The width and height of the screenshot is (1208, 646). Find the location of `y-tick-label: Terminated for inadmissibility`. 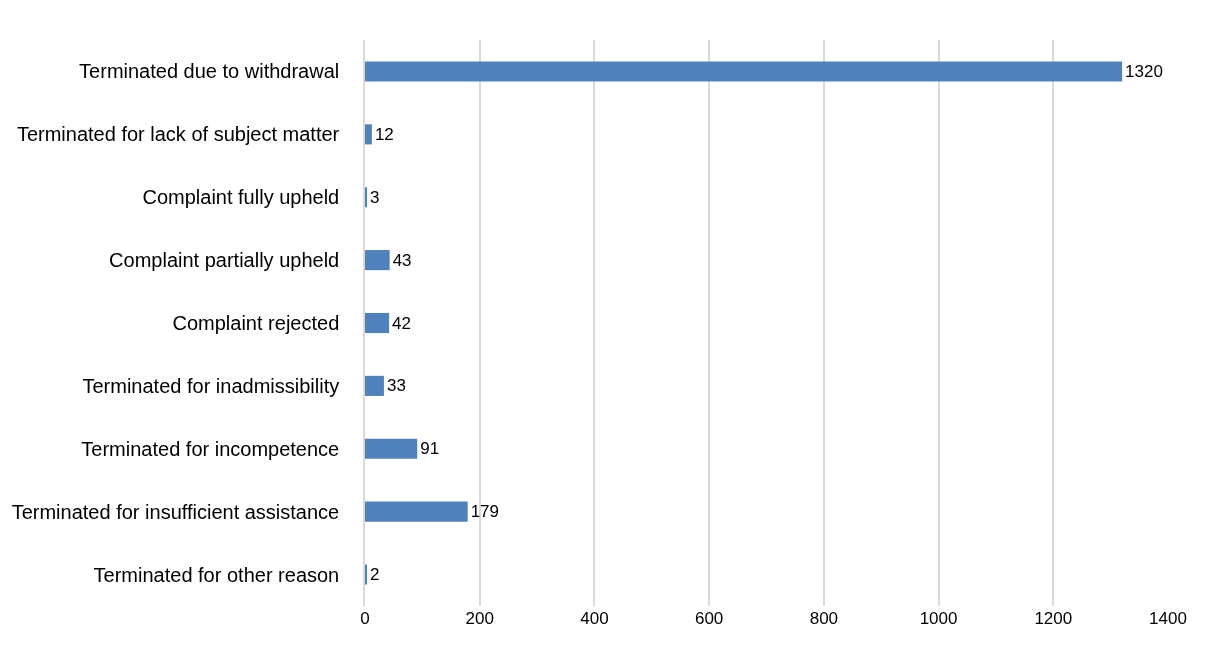

y-tick-label: Terminated for inadmissibility is located at coordinates (211, 385).